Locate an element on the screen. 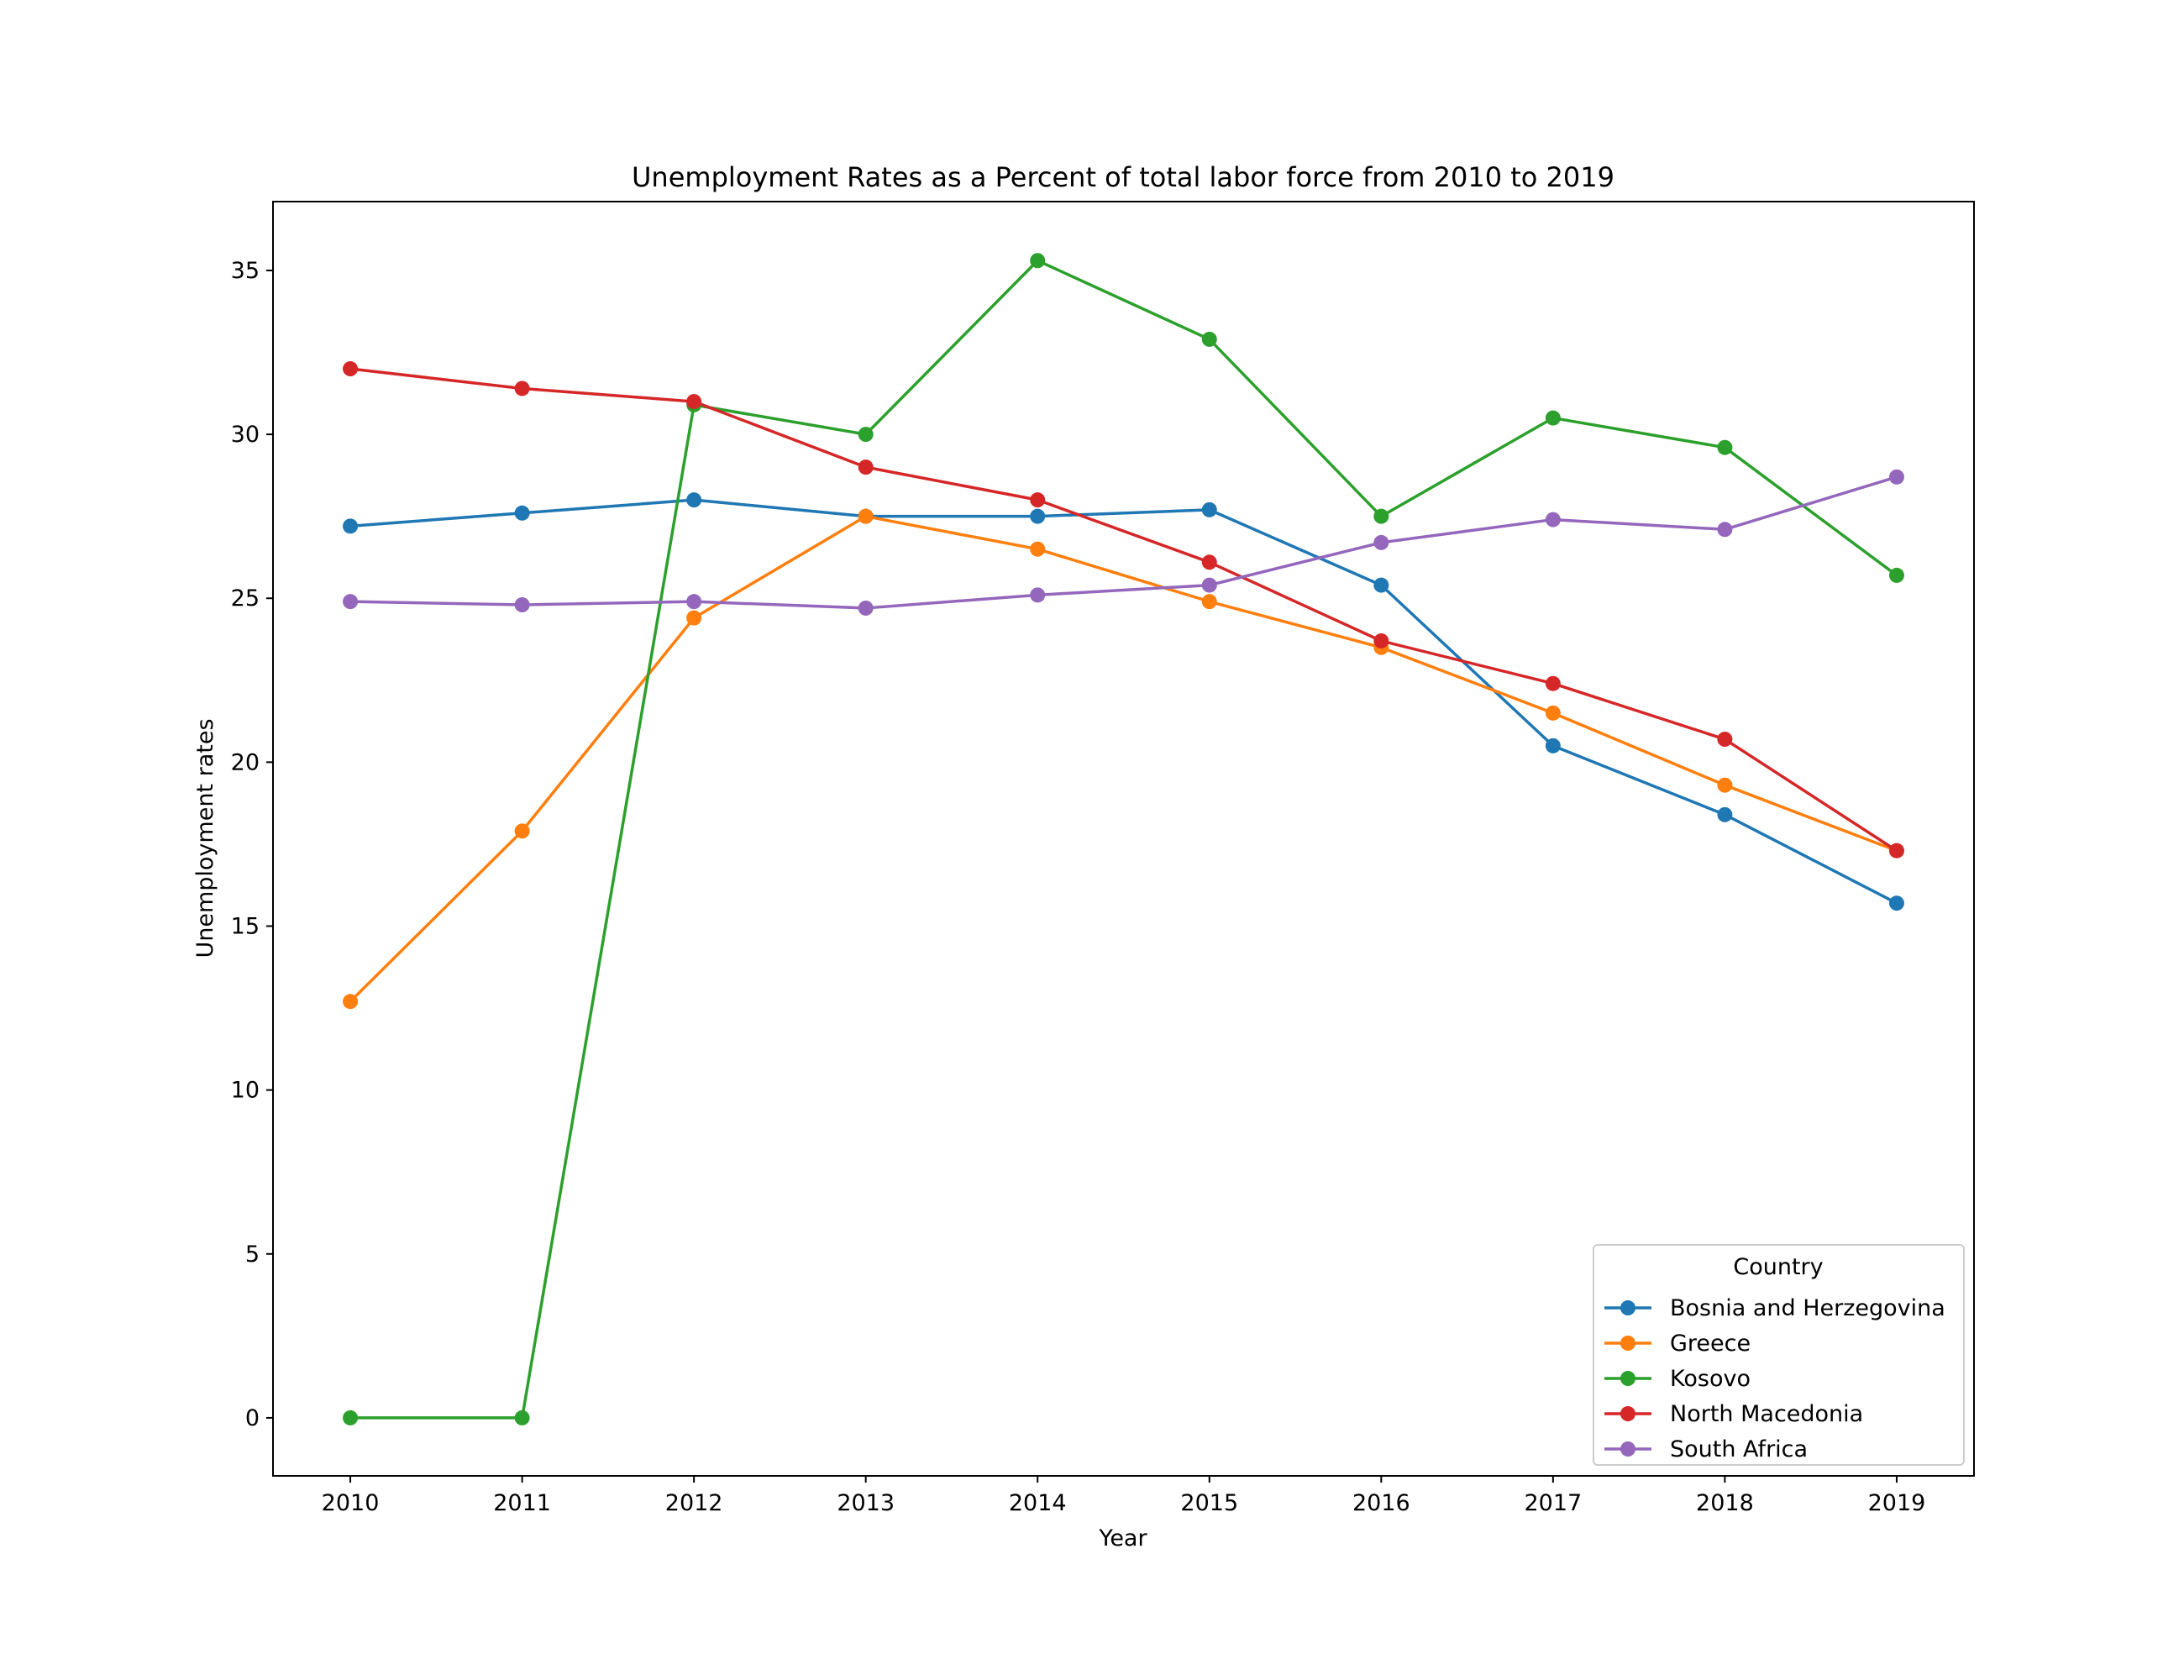 The width and height of the screenshot is (2184, 1680). y-tick-label: 5 is located at coordinates (252, 1255).